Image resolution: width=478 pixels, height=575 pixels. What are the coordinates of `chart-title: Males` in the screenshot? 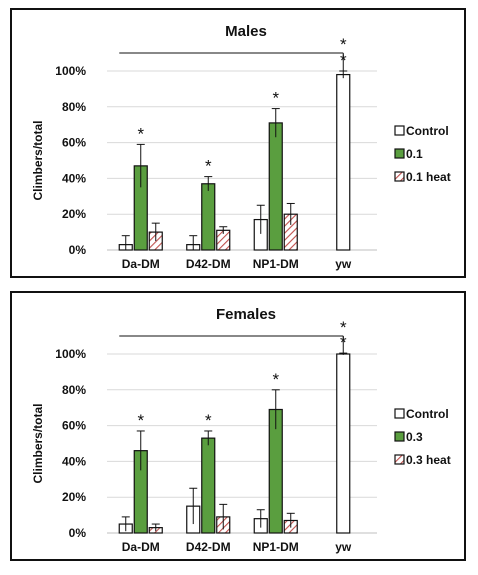 It's located at (246, 31).